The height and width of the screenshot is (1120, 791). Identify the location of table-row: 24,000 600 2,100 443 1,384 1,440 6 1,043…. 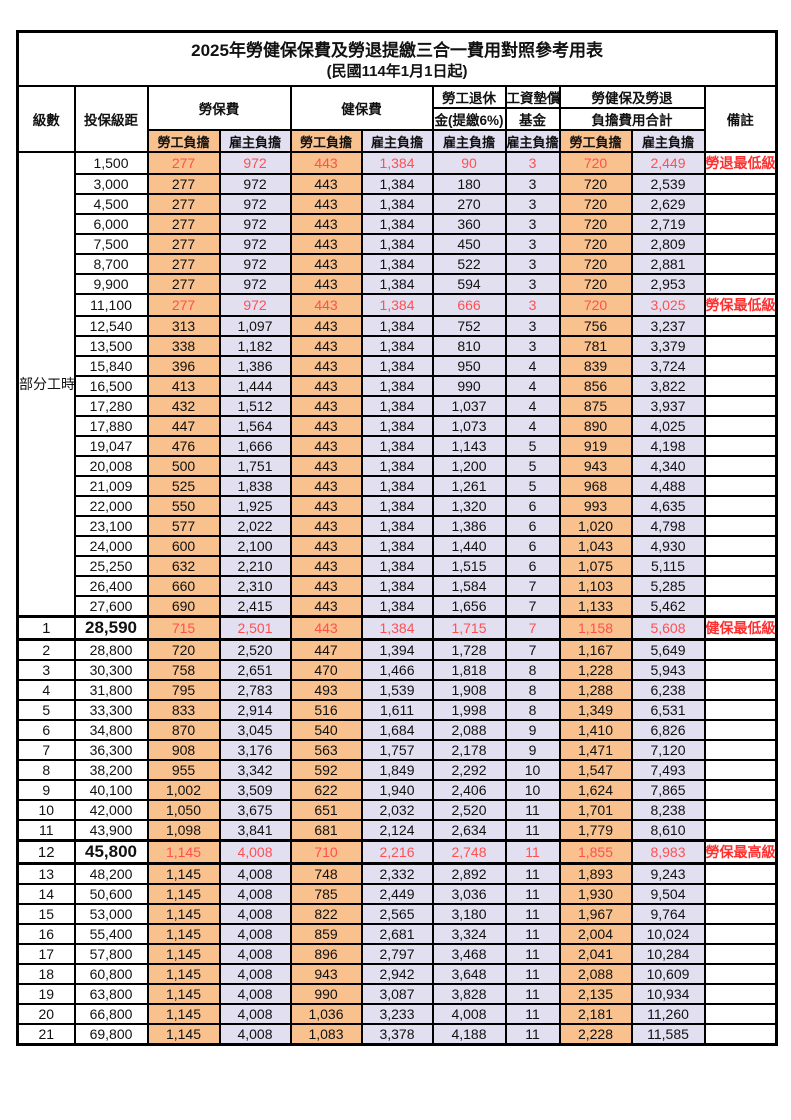
(398, 546).